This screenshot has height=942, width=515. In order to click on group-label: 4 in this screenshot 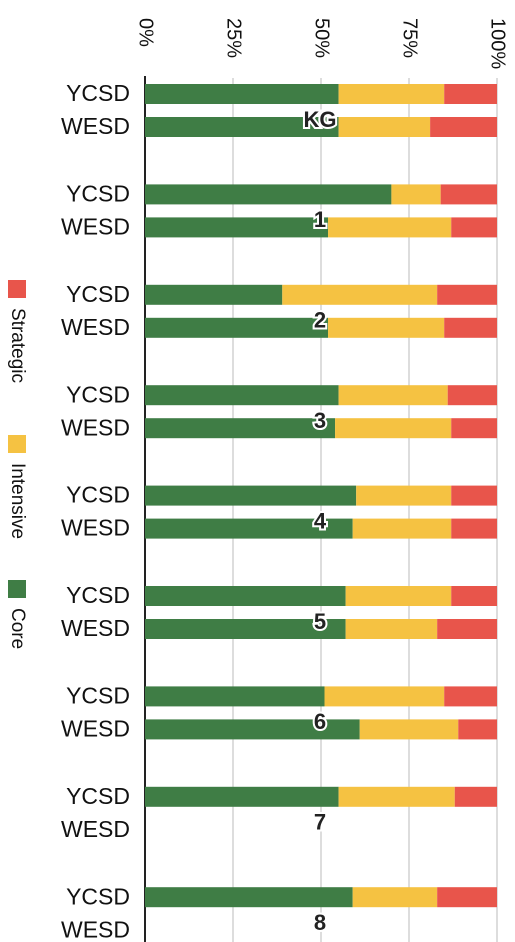, I will do `click(320, 520)`.